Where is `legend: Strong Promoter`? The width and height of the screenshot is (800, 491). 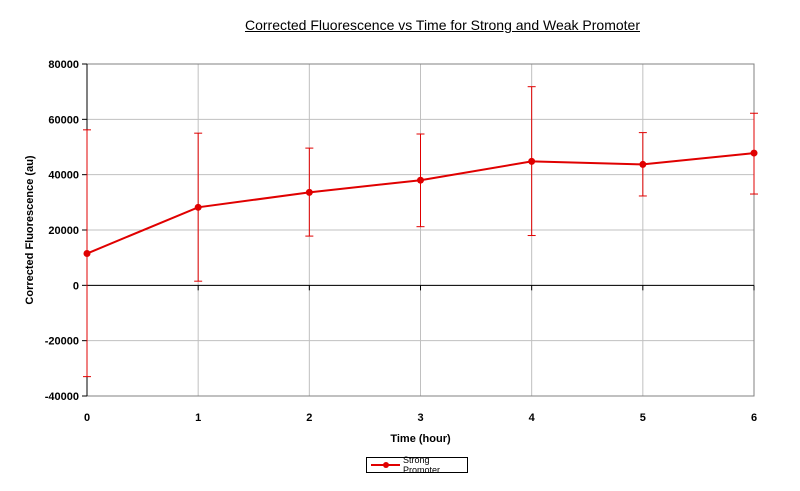 legend: Strong Promoter is located at coordinates (417, 465).